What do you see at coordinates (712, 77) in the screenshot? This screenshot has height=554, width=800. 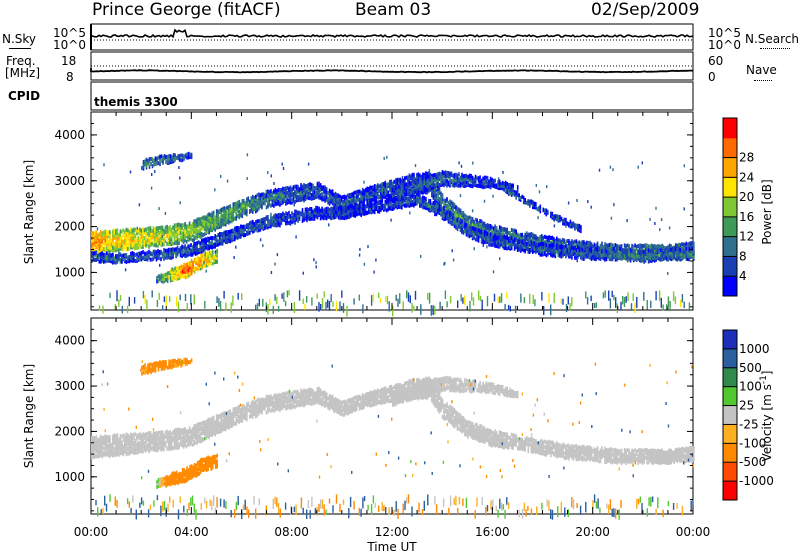 I see `nave-tick-bottom: 0` at bounding box center [712, 77].